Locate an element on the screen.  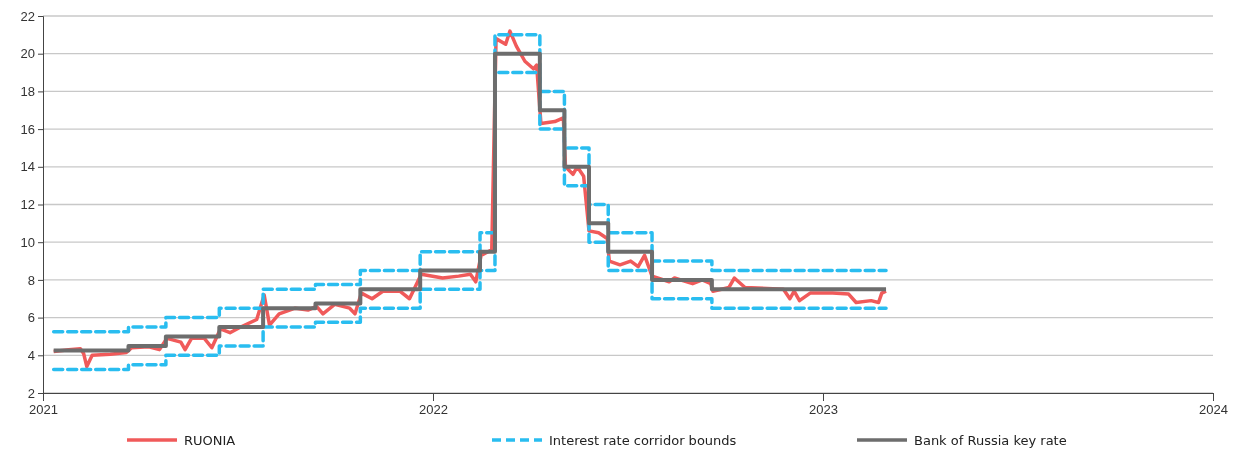
y-tick-label: 20 is located at coordinates (27, 54).